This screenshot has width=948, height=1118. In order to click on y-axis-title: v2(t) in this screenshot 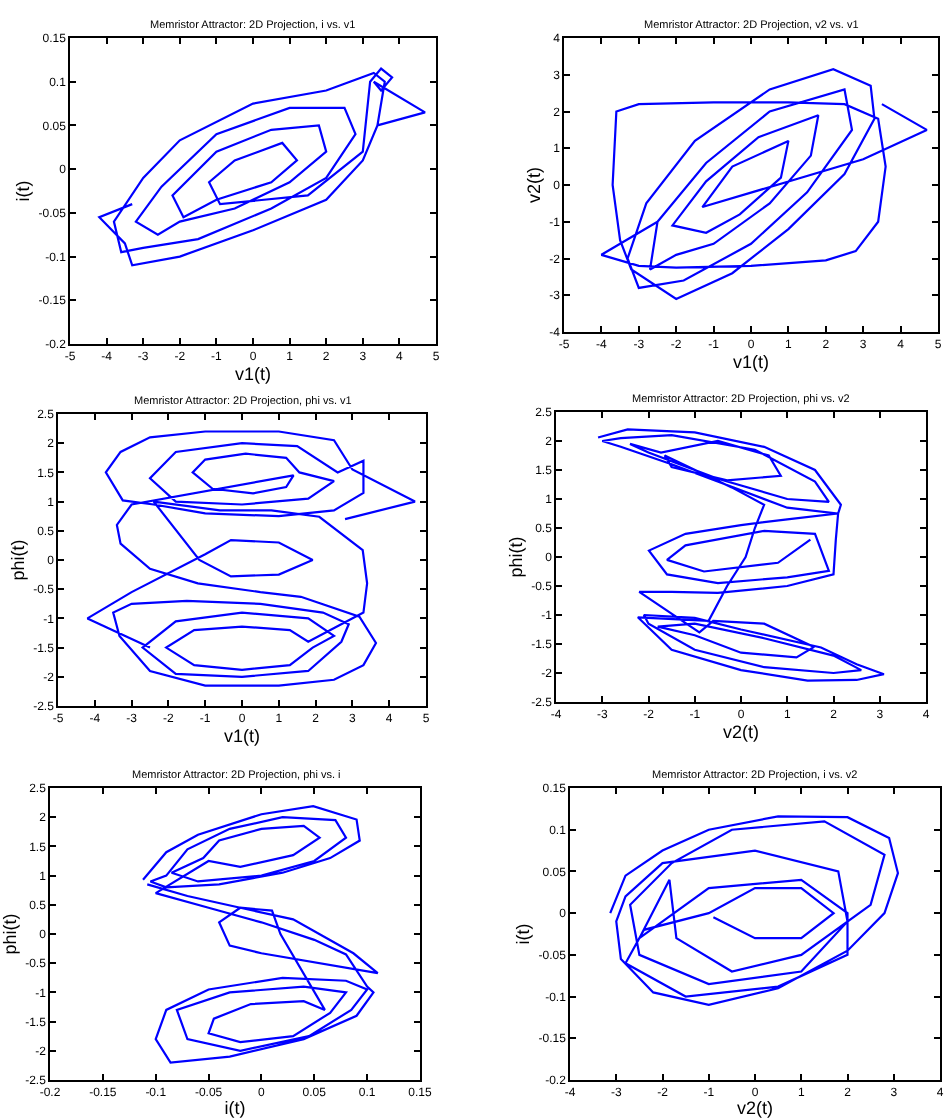, I will do `click(533, 184)`.